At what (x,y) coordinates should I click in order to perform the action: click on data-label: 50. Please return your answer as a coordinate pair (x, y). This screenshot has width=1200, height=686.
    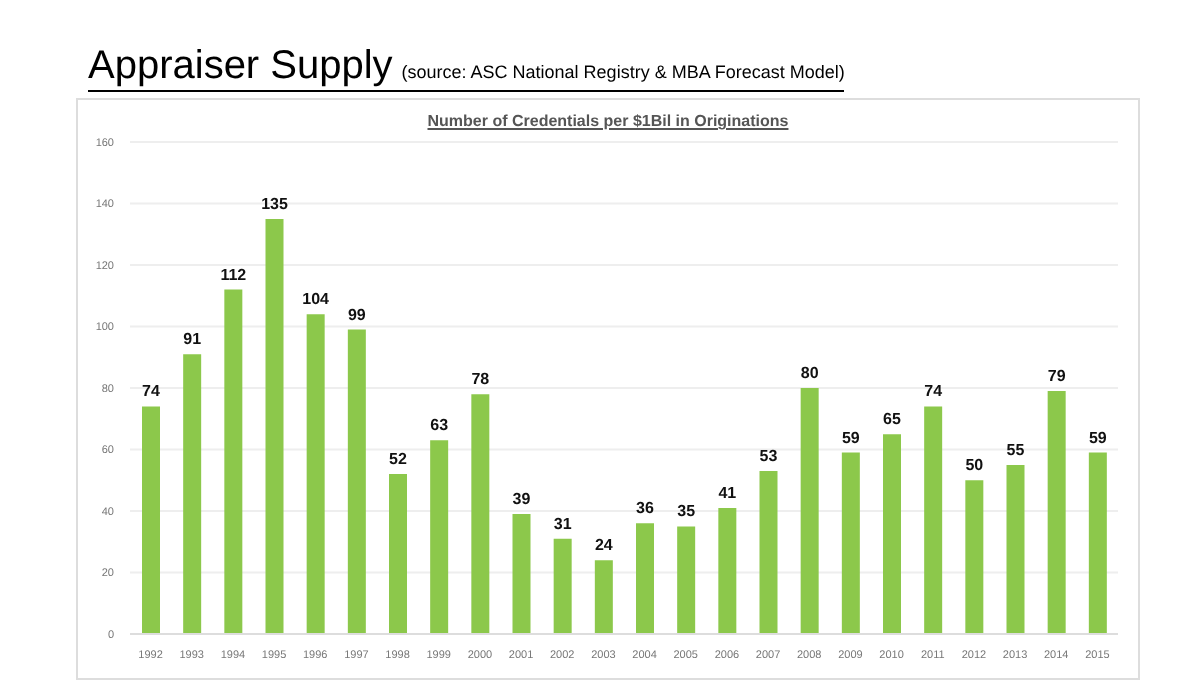
    Looking at the image, I should click on (975, 465).